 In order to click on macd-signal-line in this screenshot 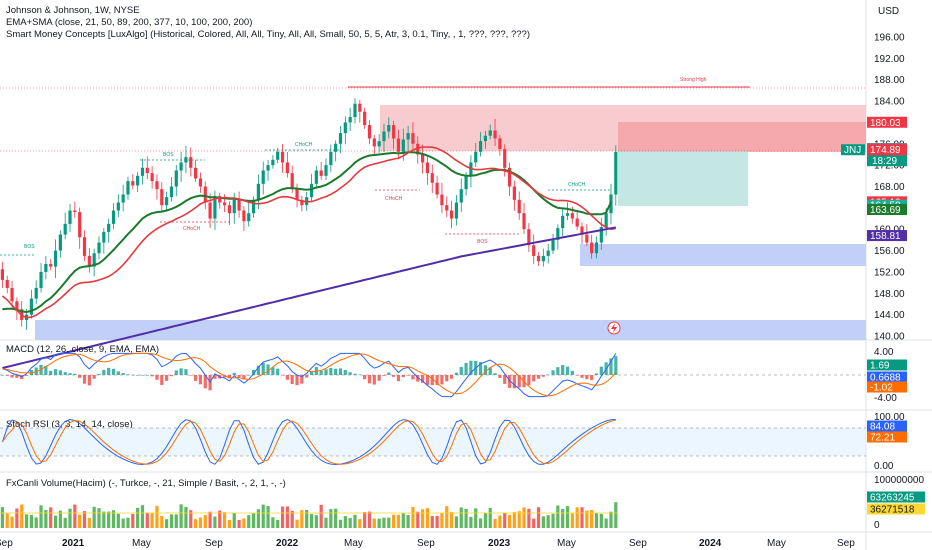, I will do `click(309, 374)`.